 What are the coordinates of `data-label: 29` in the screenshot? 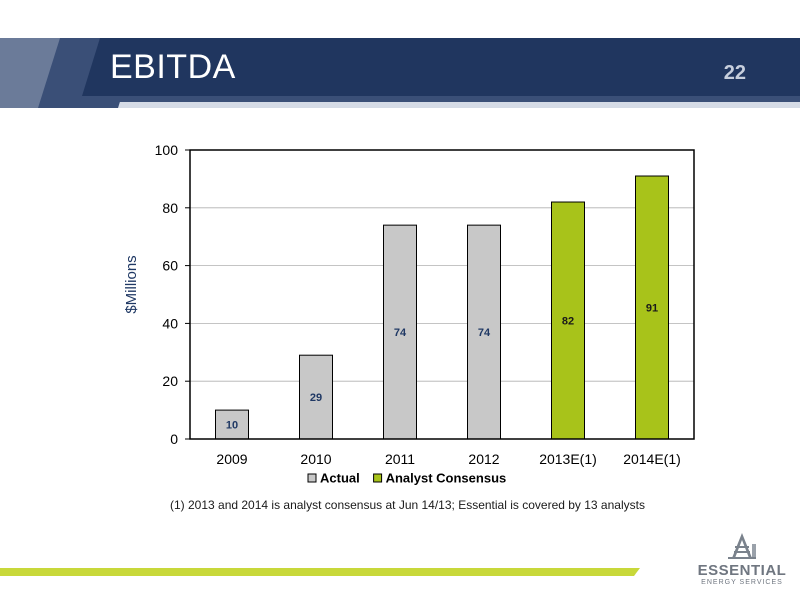 It's located at (316, 398).